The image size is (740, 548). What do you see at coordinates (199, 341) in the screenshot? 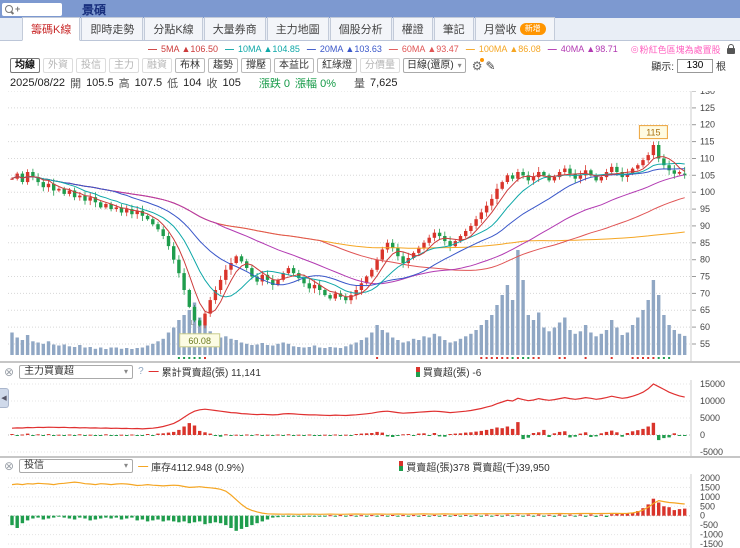
I see `svg-text: 60.08` at bounding box center [199, 341].